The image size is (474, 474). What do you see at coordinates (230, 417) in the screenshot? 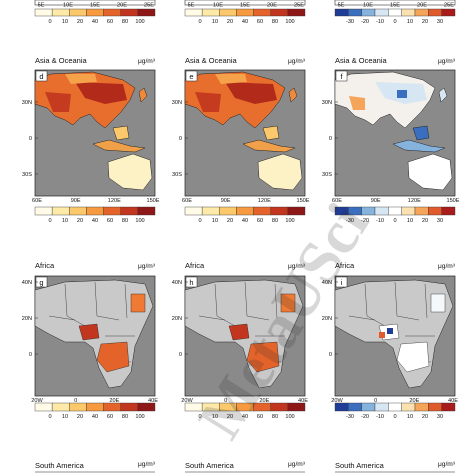
I see `africa-h-colorbar-tick: 20` at bounding box center [230, 417].